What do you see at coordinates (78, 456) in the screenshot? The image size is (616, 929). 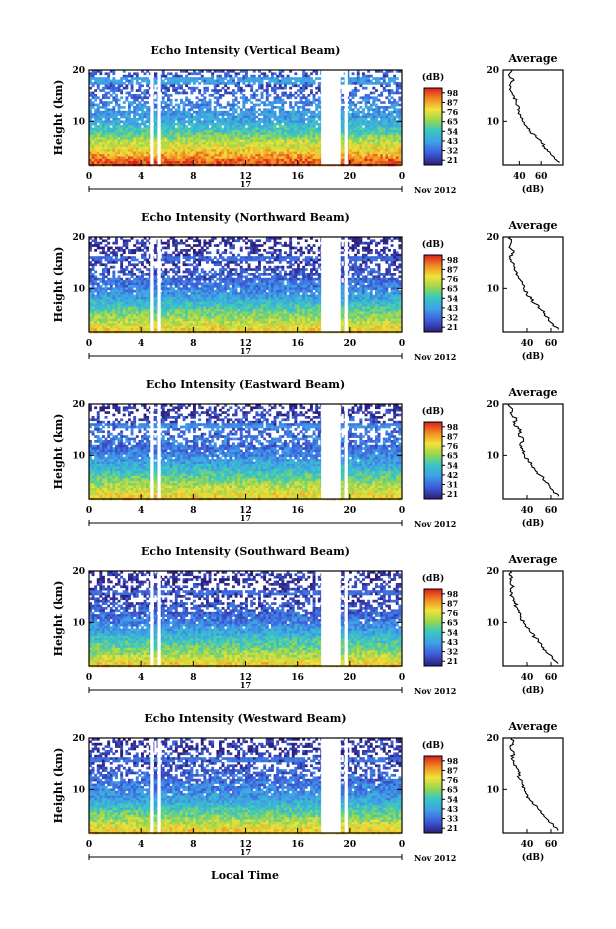 I see `y-tick-label: 10` at bounding box center [78, 456].